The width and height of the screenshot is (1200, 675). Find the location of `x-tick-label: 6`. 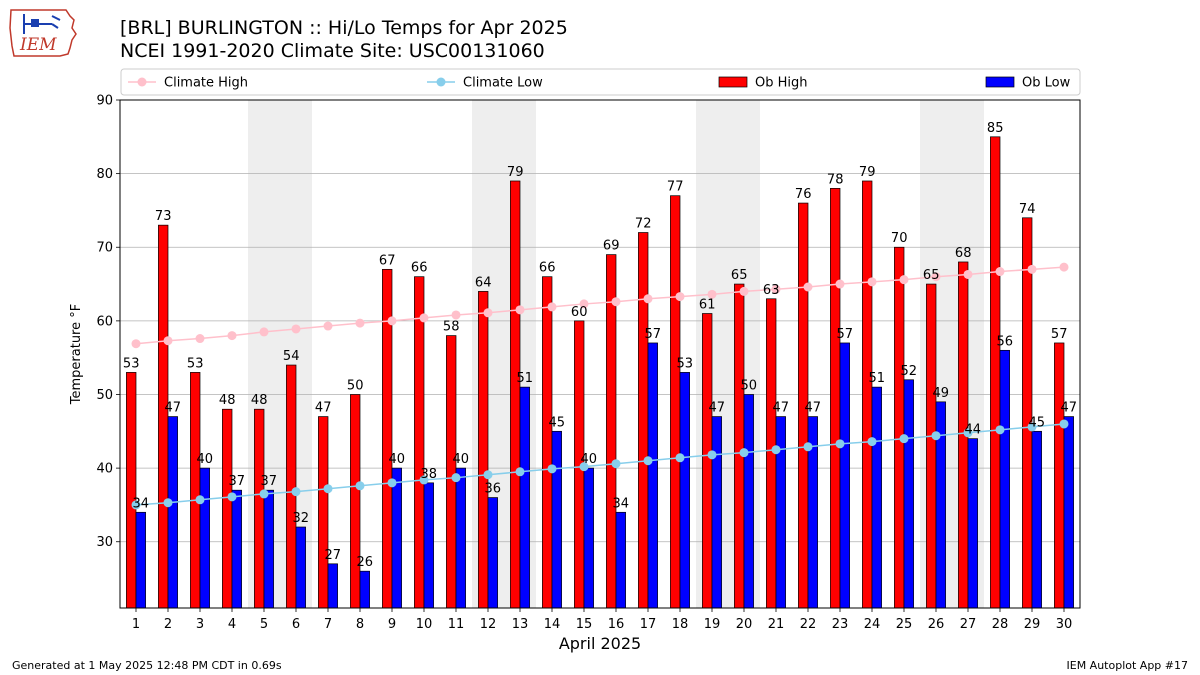

x-tick-label: 6 is located at coordinates (296, 624).